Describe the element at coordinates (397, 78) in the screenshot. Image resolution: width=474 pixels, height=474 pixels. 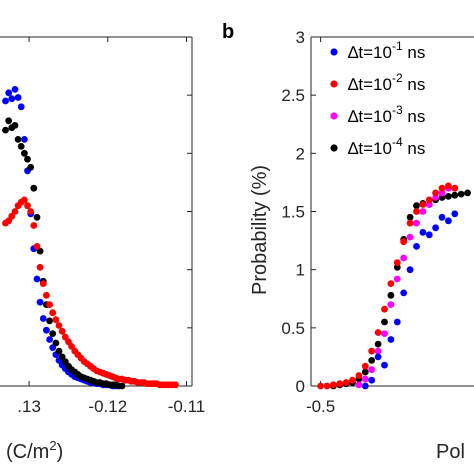
I see `legend-entry-exponent: -2` at that location.